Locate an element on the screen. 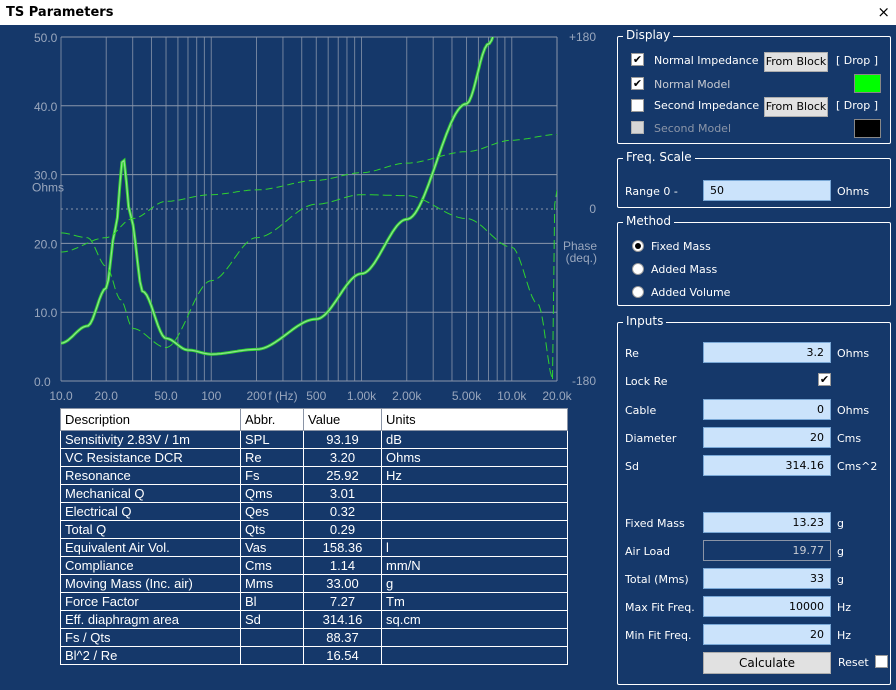  cell-value: 314.16 is located at coordinates (342, 619).